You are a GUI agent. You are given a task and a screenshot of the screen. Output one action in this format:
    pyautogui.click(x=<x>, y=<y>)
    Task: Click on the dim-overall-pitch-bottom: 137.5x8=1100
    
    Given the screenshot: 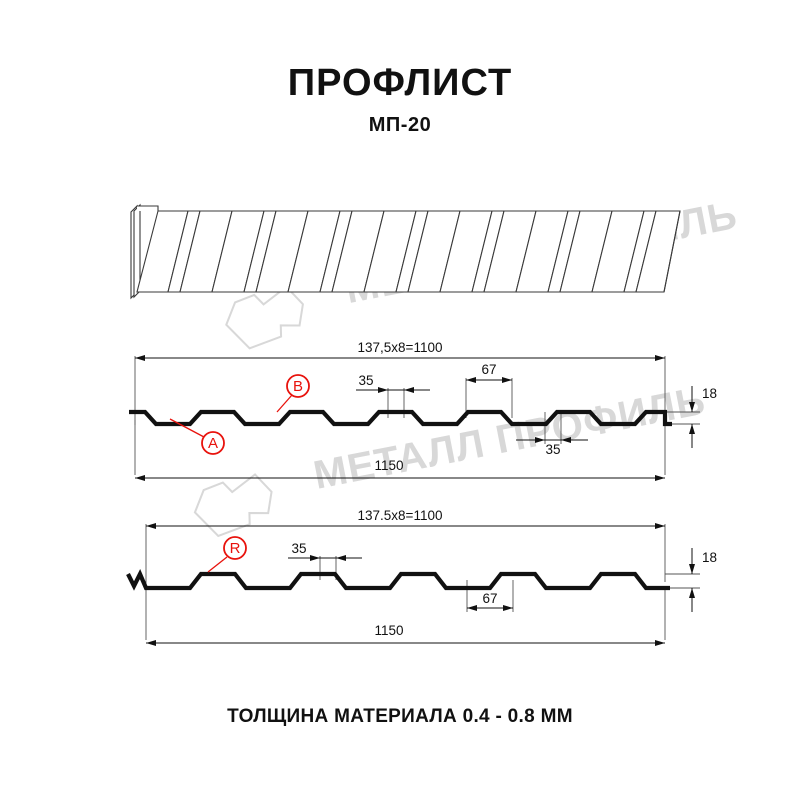 What is the action you would take?
    pyautogui.click(x=405, y=518)
    